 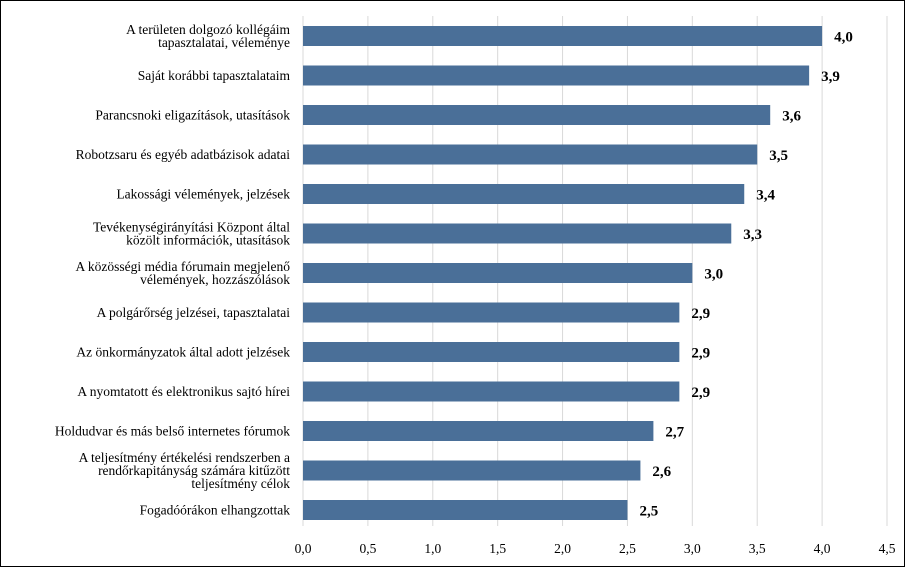 I want to click on data-label: 3,3, so click(x=752, y=235).